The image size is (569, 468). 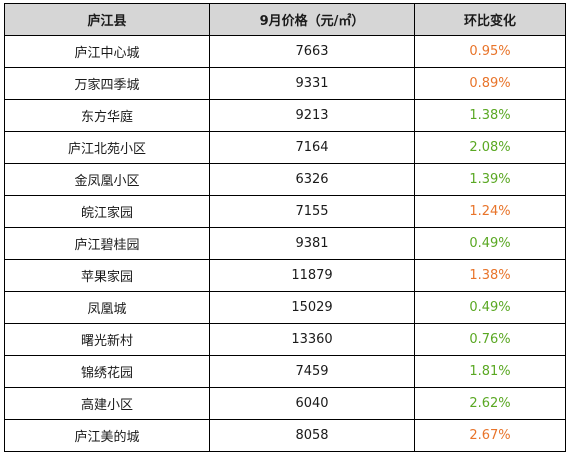 I want to click on change-cell: 0.89%, so click(x=490, y=83).